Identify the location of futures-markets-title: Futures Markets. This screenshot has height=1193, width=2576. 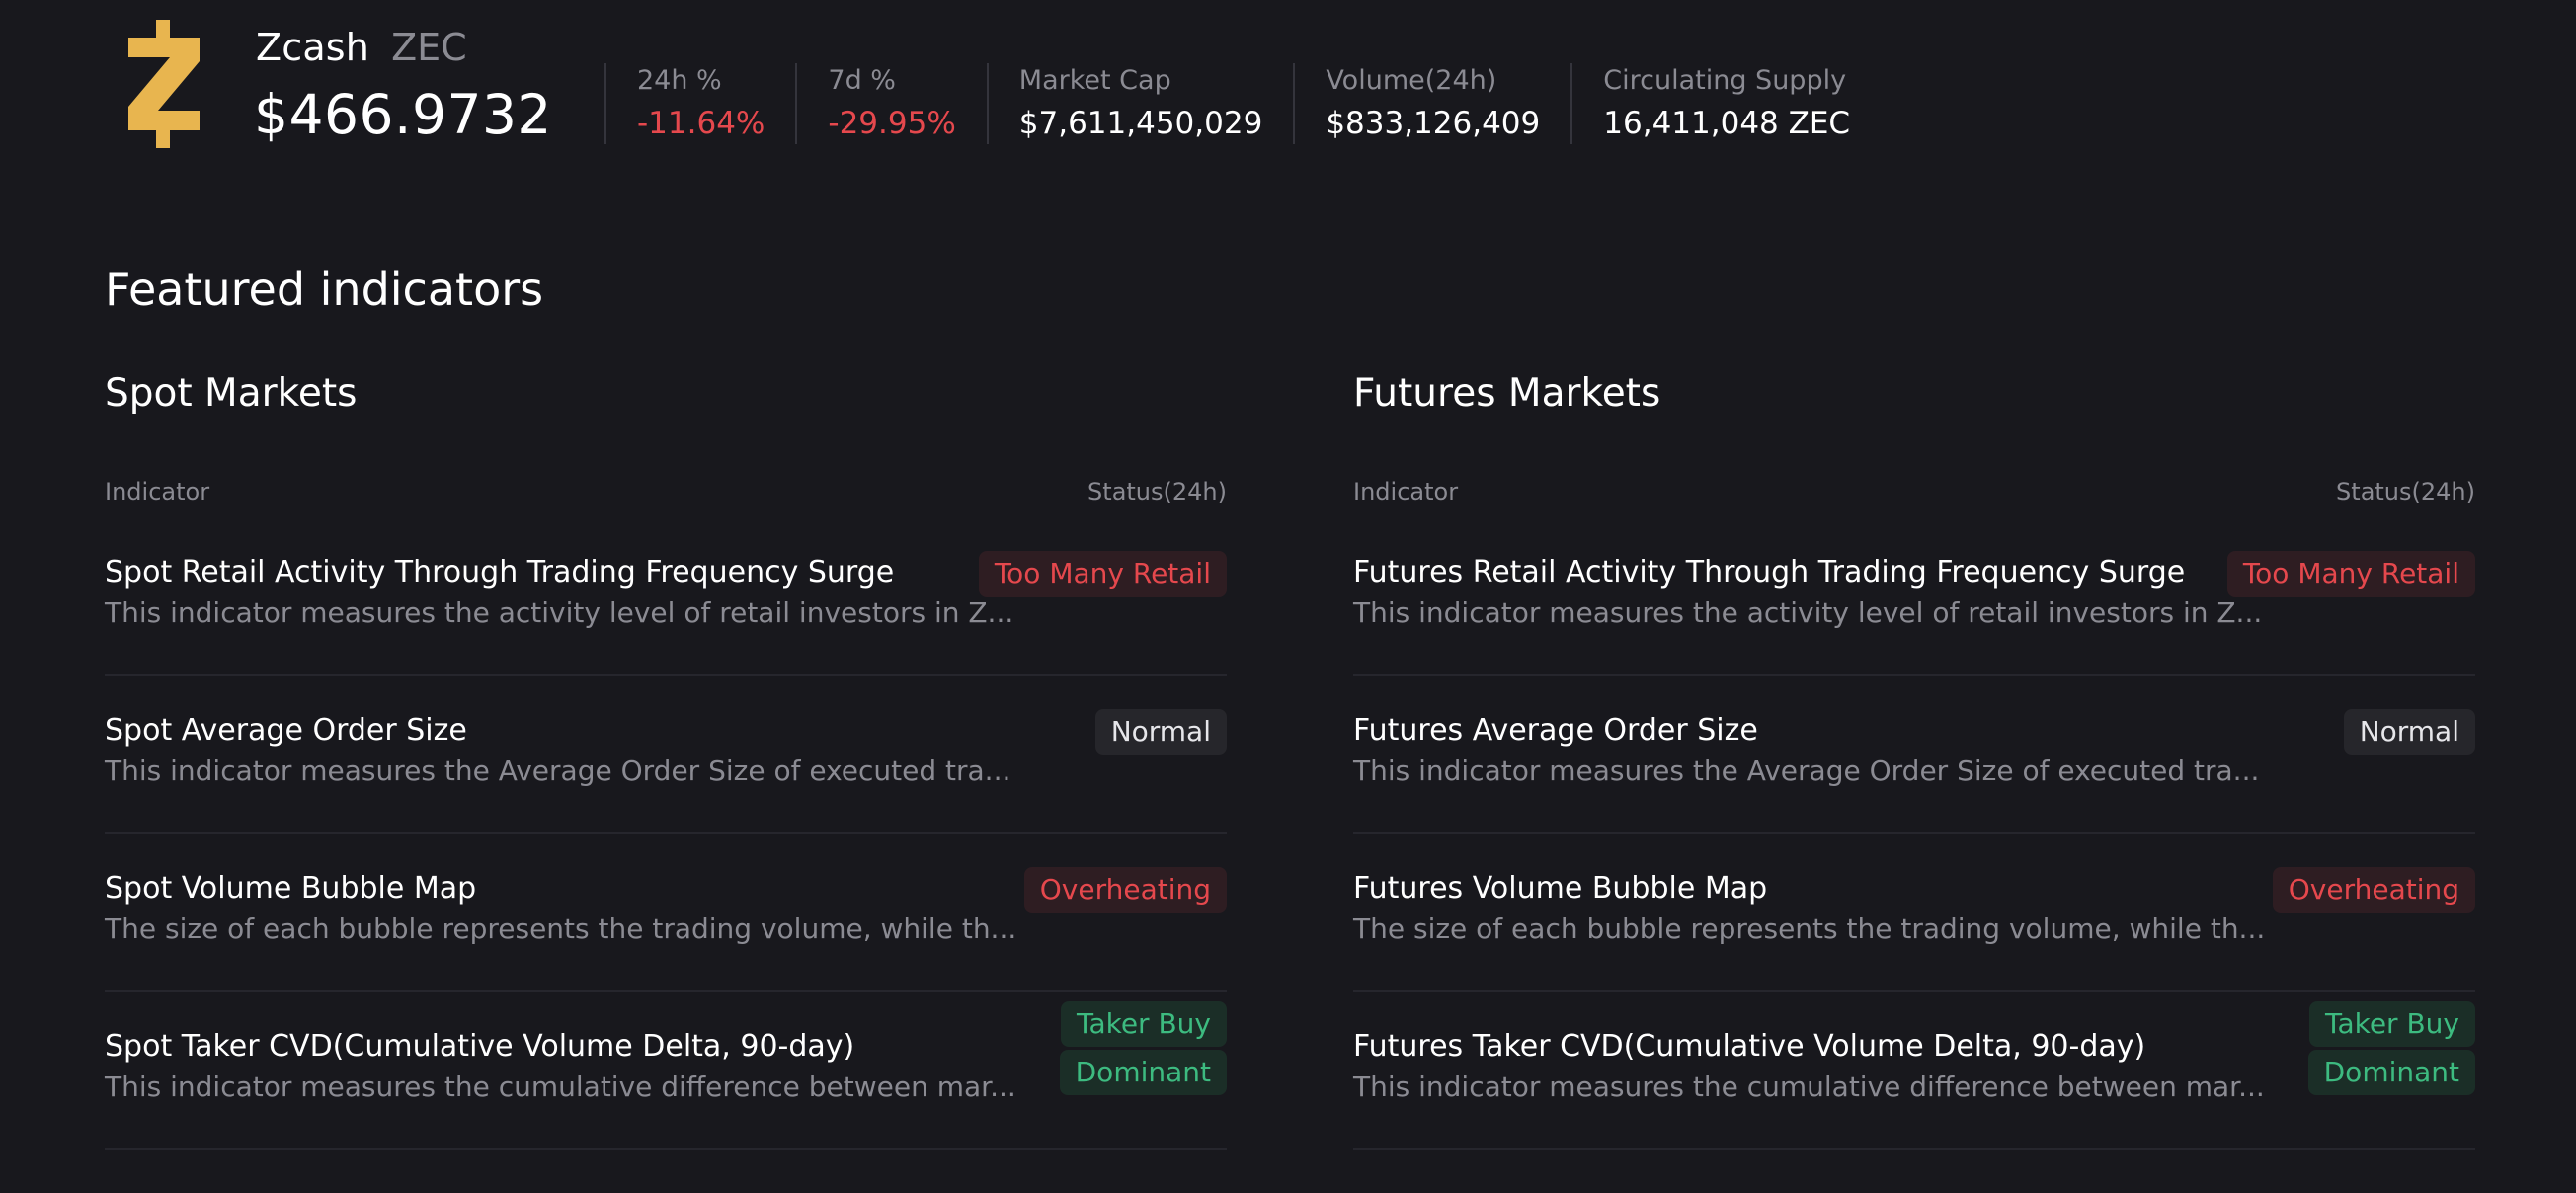
(1507, 394).